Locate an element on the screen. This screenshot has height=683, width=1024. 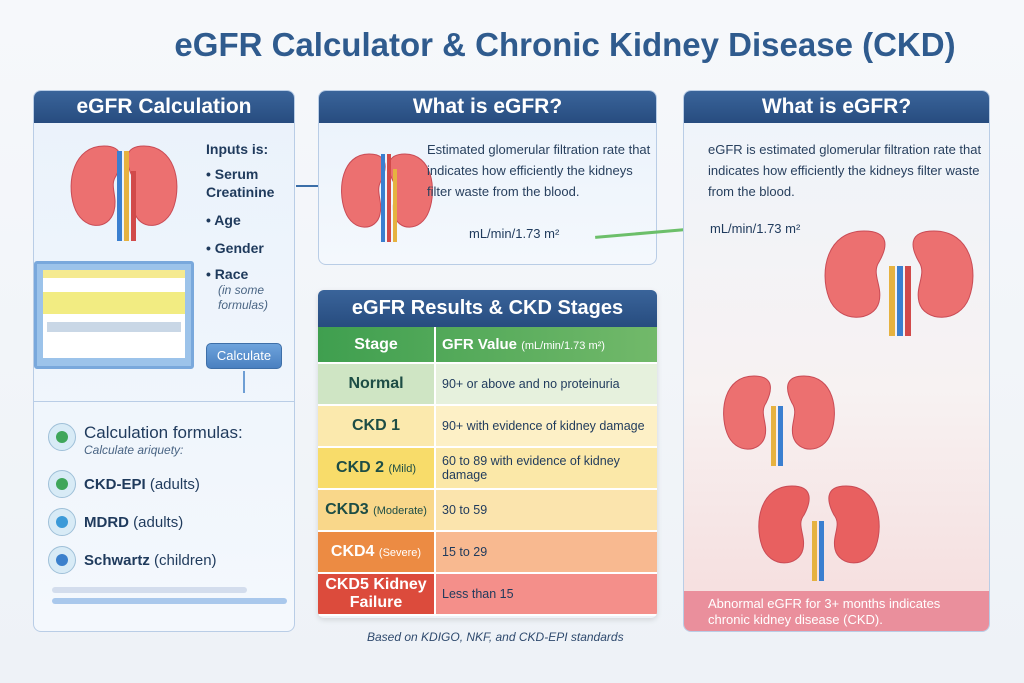
gfr-value-cell: 90+ with evidence of kidney damage is located at coordinates (546, 426).